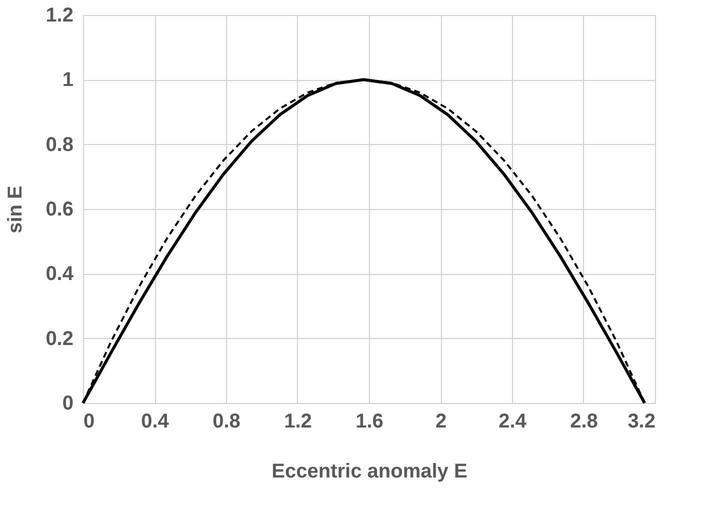  What do you see at coordinates (68, 80) in the screenshot?
I see `y-tick-label: 1` at bounding box center [68, 80].